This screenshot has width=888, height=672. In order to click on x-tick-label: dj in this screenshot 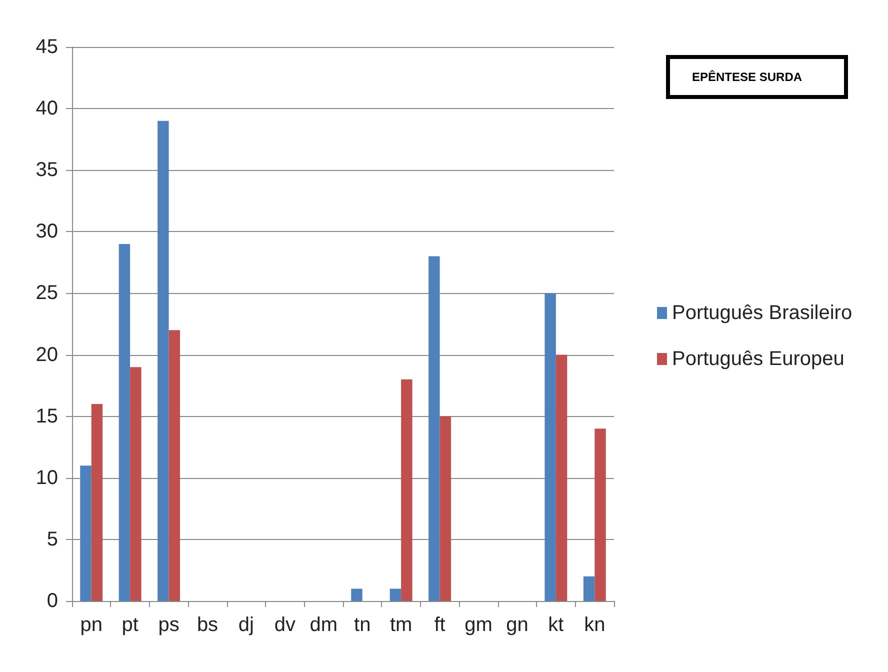, I will do `click(246, 625)`.